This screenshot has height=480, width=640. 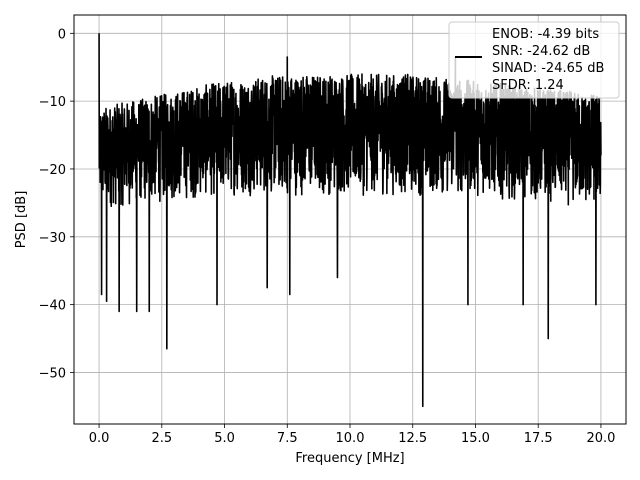 I want to click on x-tick-label: 0.0, so click(x=99, y=438).